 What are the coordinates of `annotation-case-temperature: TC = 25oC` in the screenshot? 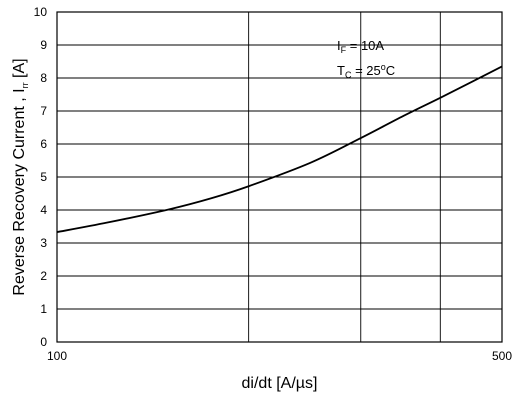 It's located at (366, 71).